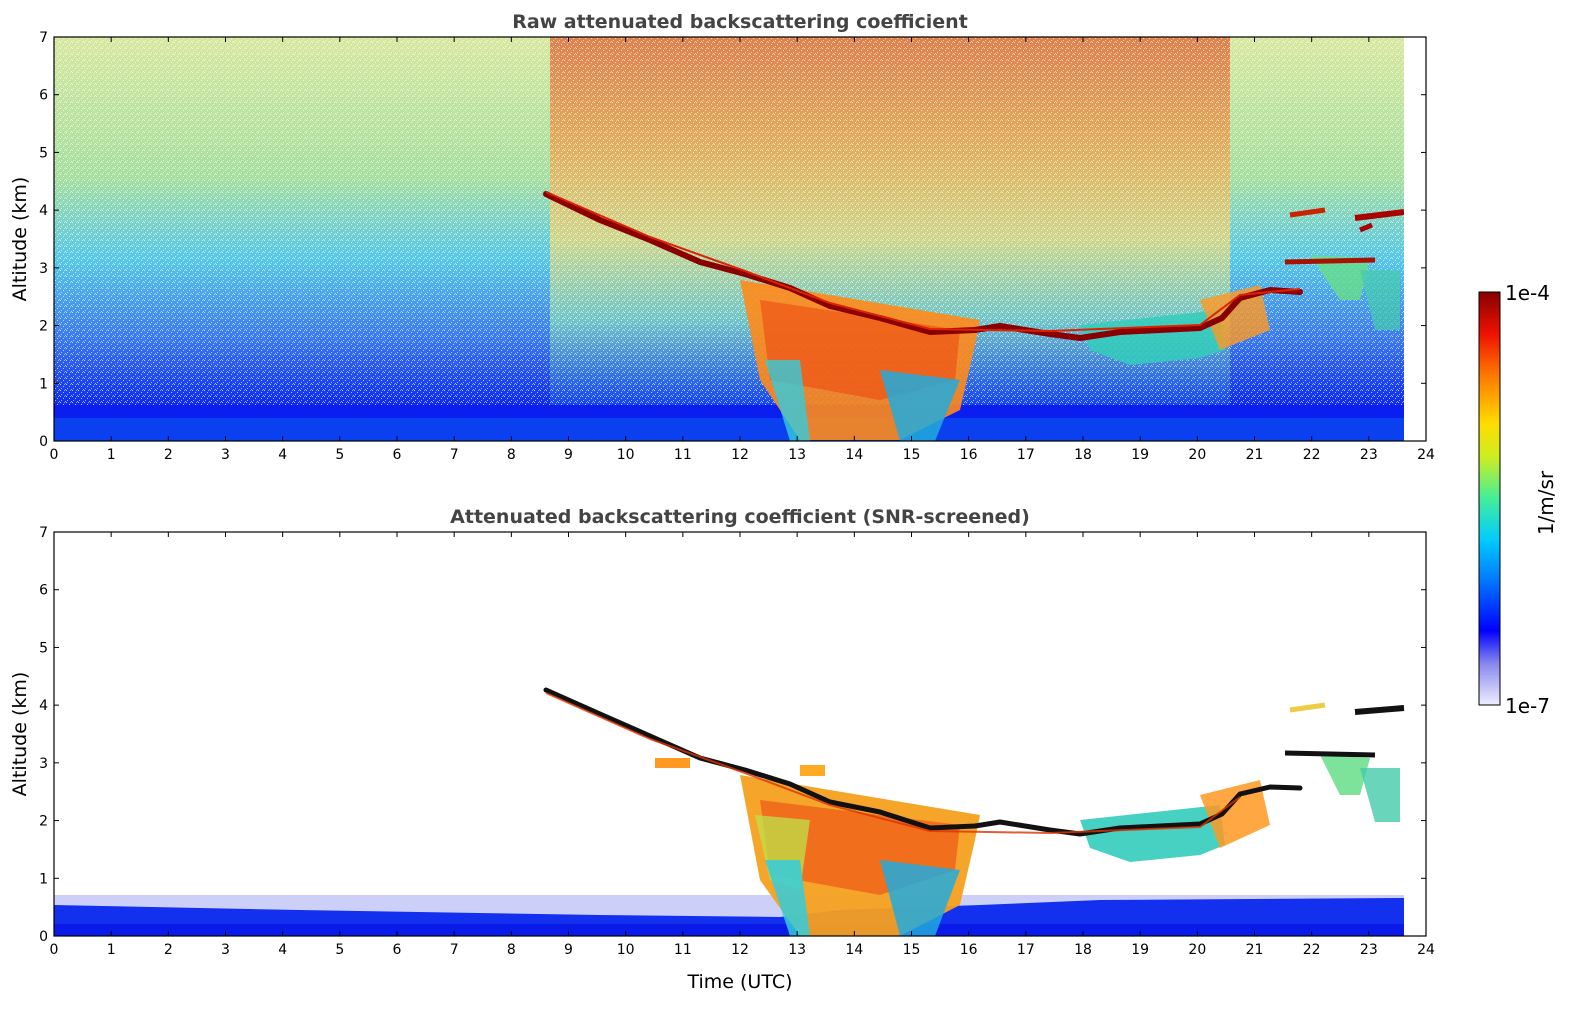 This screenshot has height=1020, width=1595. Describe the element at coordinates (43, 384) in the screenshot. I see `raw-y-tick-label: 1` at that location.